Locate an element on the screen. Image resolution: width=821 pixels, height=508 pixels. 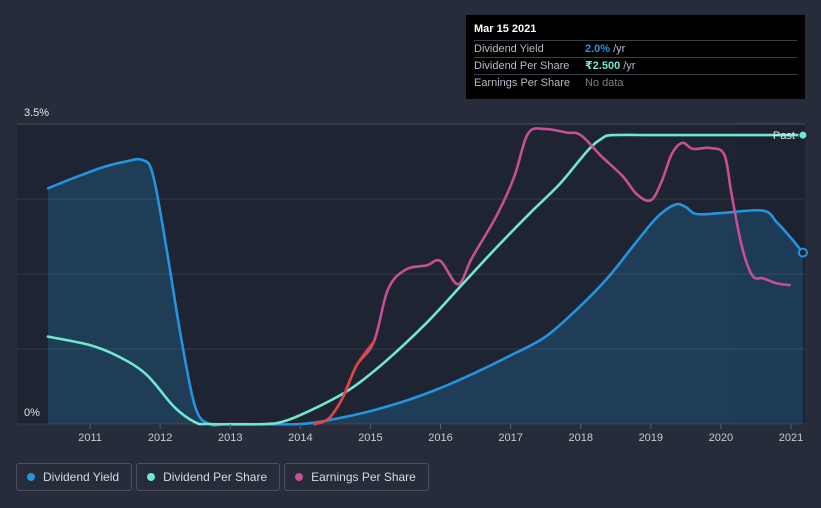
tooltip-label: Dividend Yield is located at coordinates (509, 49).